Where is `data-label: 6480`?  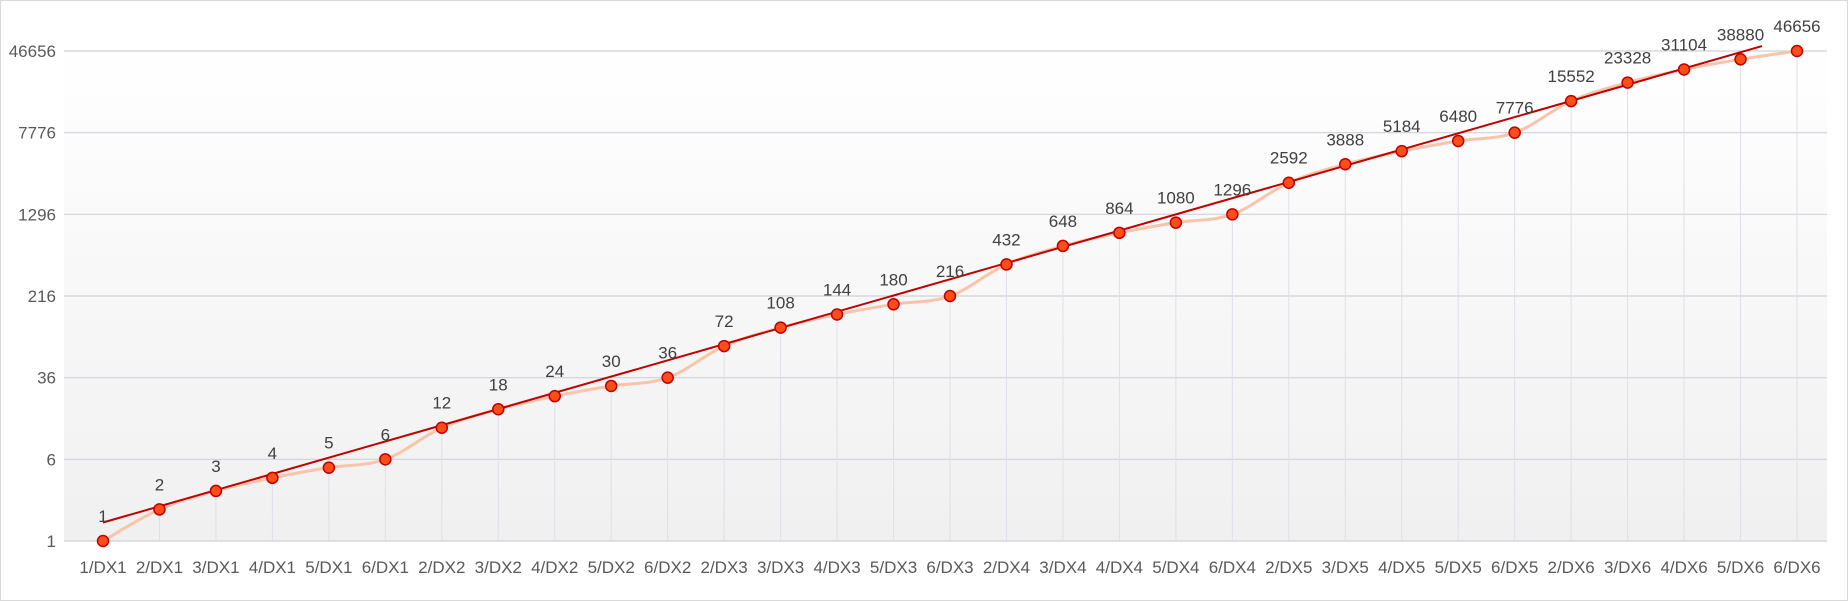 data-label: 6480 is located at coordinates (1458, 116).